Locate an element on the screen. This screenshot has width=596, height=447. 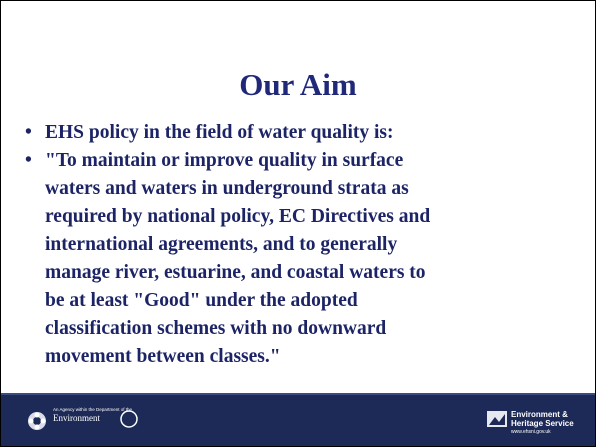
ehs-name-1: Environment & is located at coordinates (539, 414).